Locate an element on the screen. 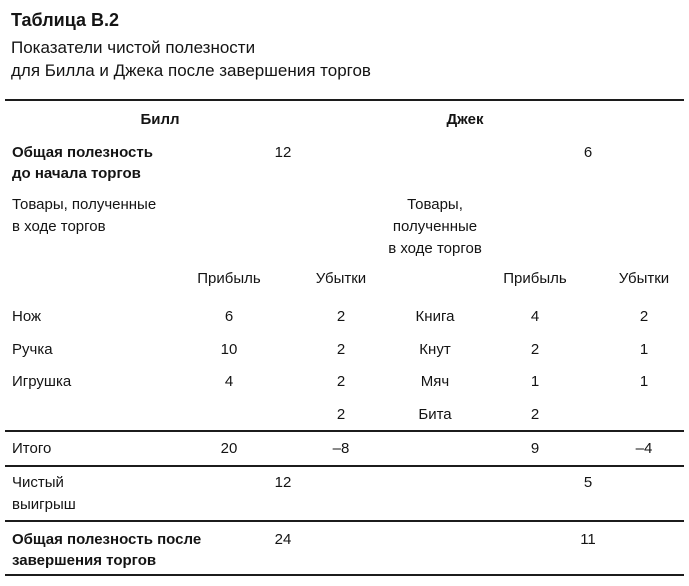 The image size is (689, 586). total-row: Итого 20 –8 9 –4 is located at coordinates (344, 450).